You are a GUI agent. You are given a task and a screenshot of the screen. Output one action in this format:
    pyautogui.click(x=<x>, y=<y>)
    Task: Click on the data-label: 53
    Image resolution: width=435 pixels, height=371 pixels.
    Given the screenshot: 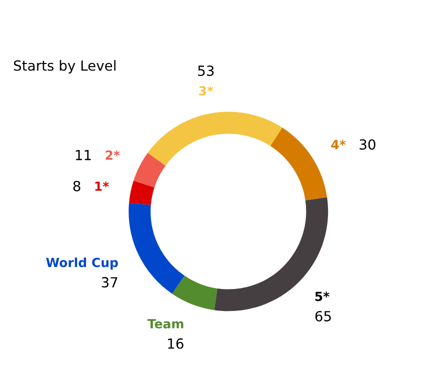 What is the action you would take?
    pyautogui.click(x=206, y=71)
    